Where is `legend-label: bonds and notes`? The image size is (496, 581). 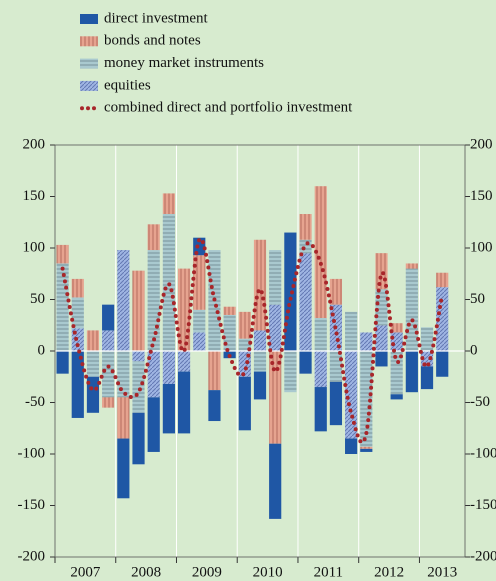
legend-label: bonds and notes is located at coordinates (152, 41).